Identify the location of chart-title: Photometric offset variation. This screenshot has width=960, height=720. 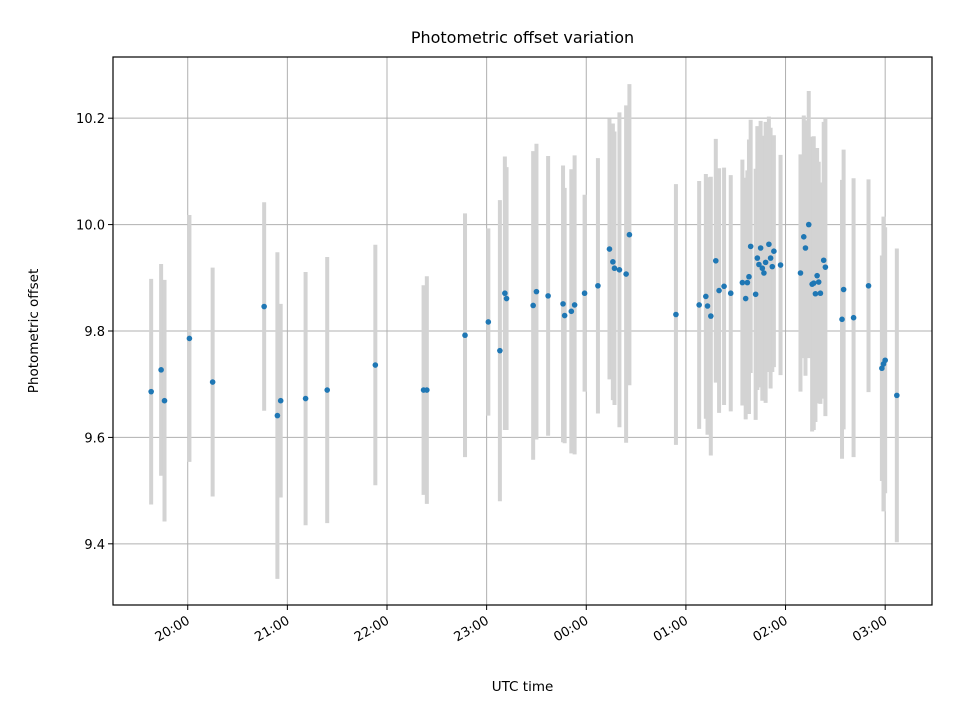
(522, 37).